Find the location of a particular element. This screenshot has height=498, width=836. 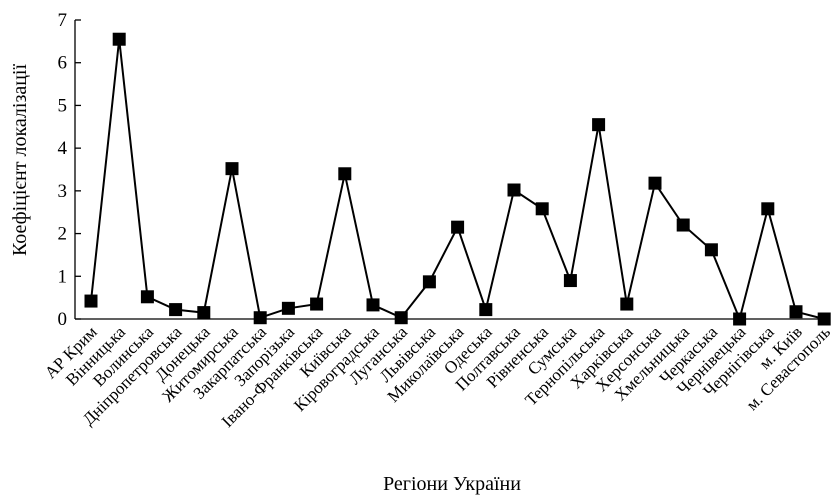

y-tick-label: 7 is located at coordinates (63, 20).